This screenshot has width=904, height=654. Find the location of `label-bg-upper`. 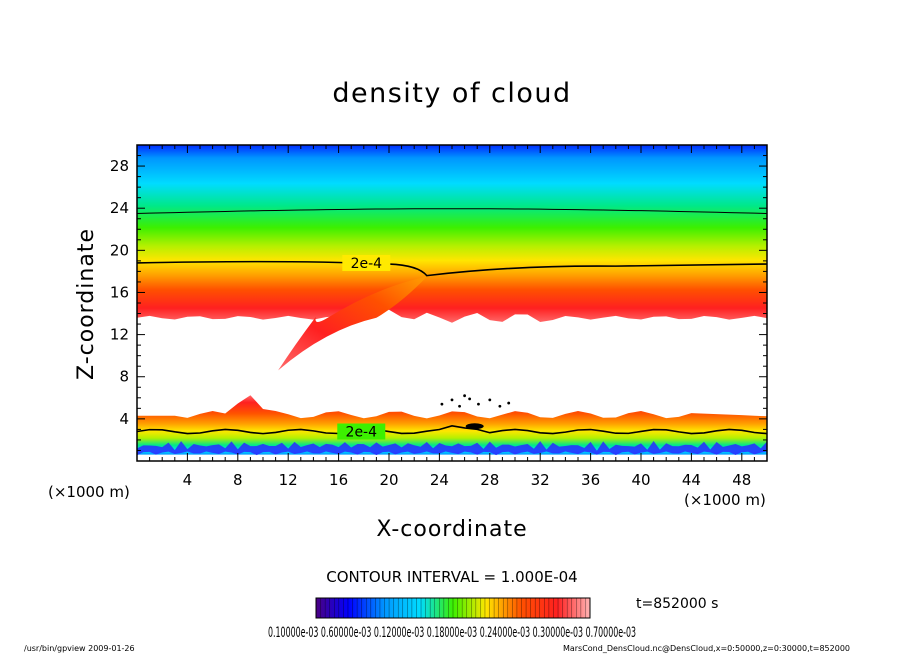

label-bg-upper is located at coordinates (366, 262).